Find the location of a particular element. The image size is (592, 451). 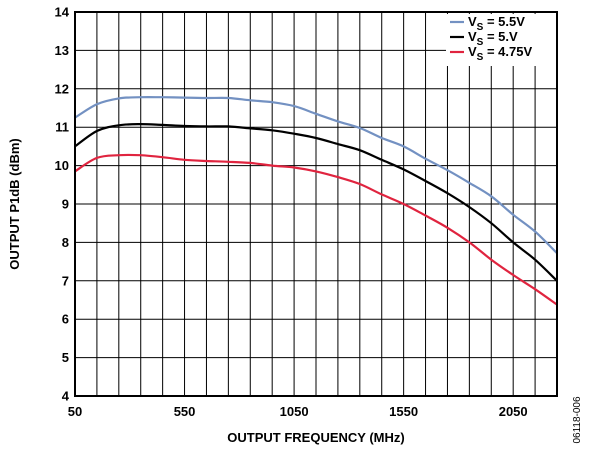

x-tick-label: 2050 is located at coordinates (513, 411).